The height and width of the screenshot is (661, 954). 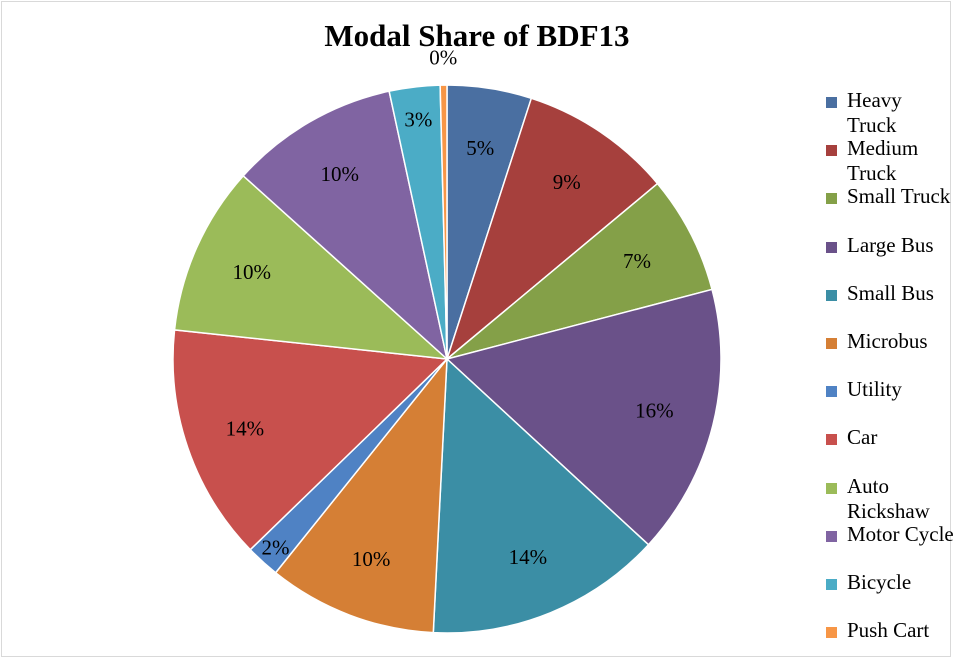 What do you see at coordinates (637, 261) in the screenshot?
I see `slice-label-small-truck: 7%` at bounding box center [637, 261].